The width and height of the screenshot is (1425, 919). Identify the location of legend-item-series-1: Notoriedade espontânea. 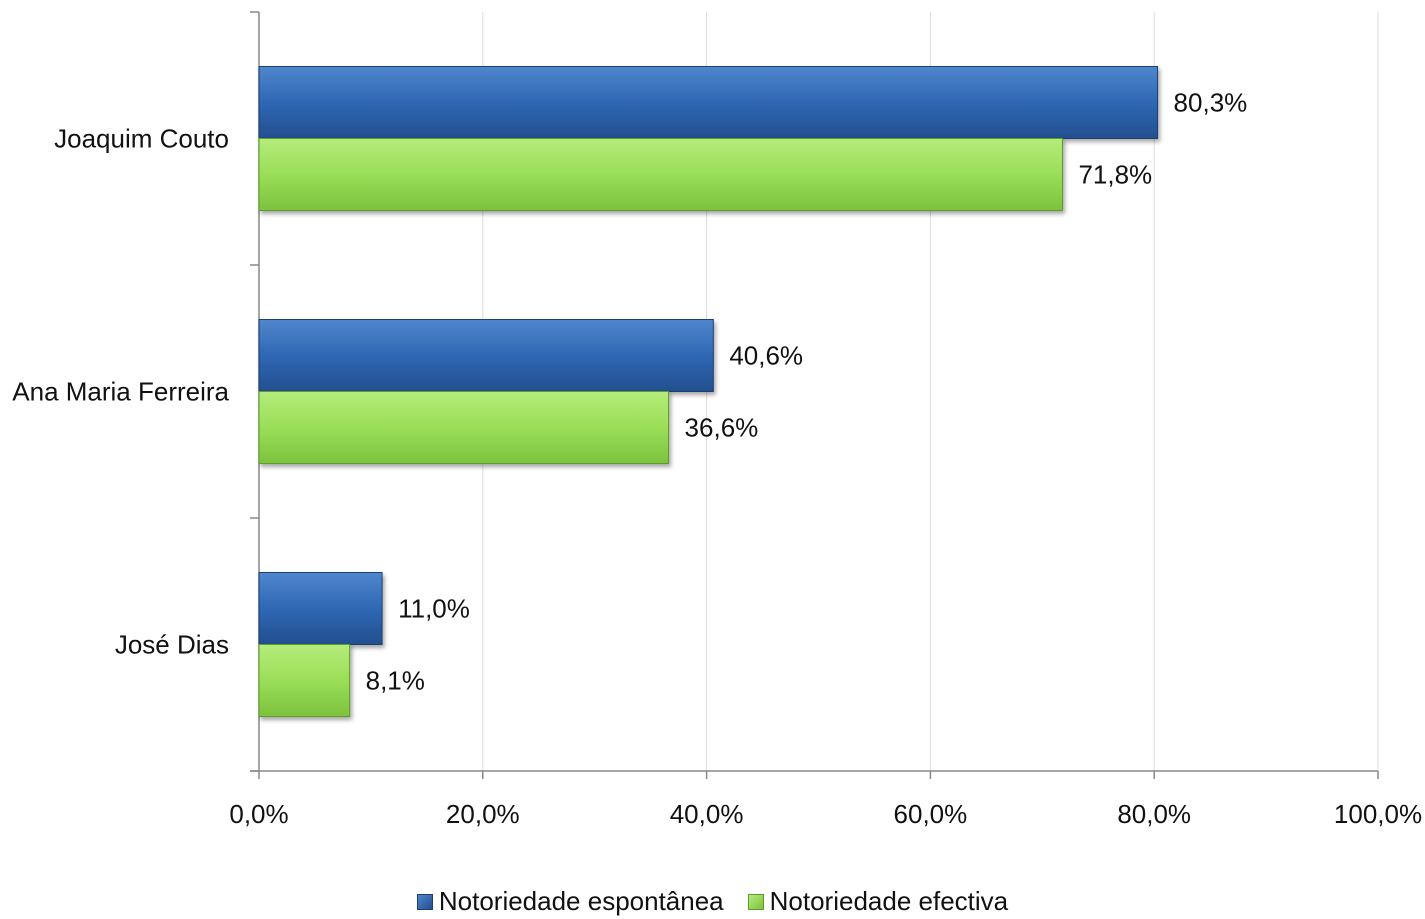
(570, 901).